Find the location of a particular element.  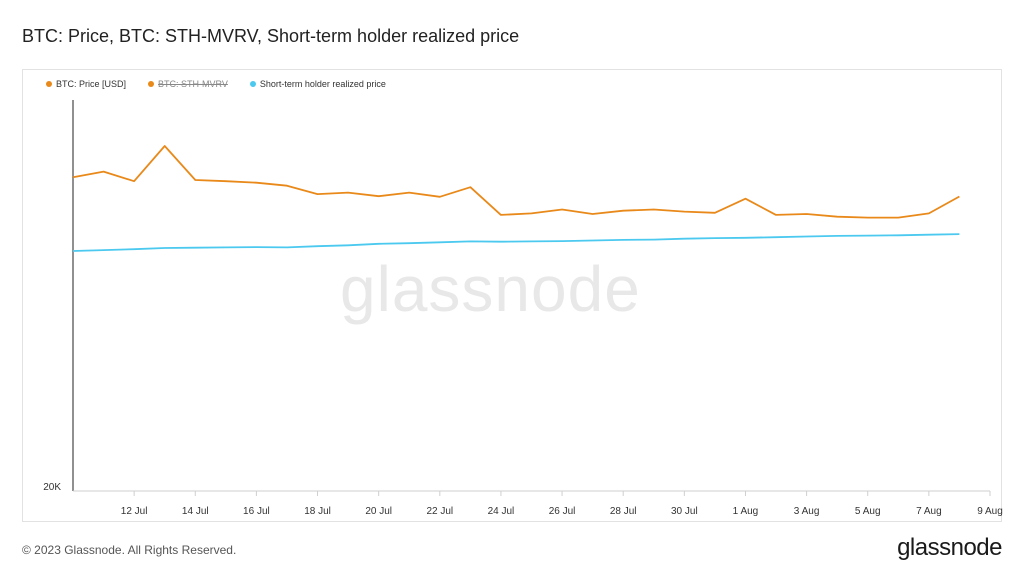

x-tick-label: 28 Jul is located at coordinates (623, 511).